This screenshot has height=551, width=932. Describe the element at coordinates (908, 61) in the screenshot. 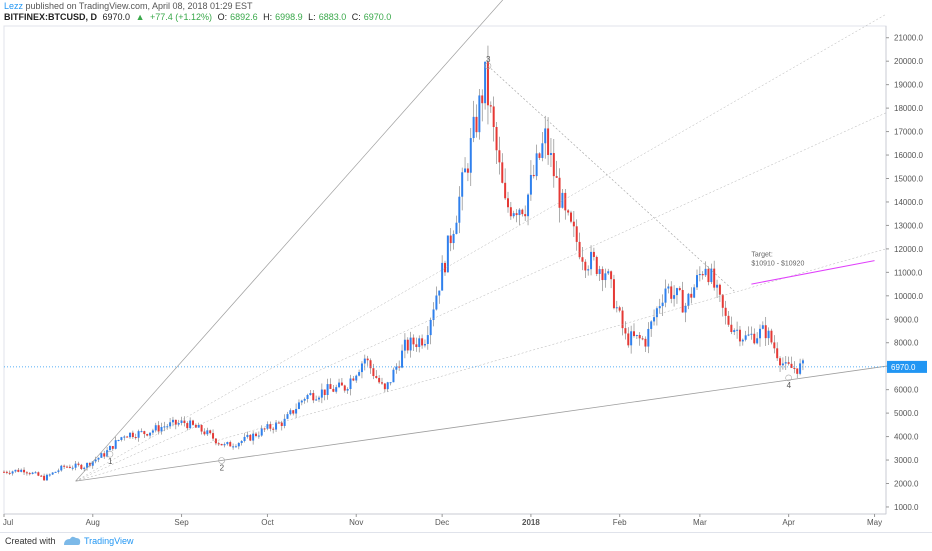

I see `y-tick-label: 20000.0` at that location.